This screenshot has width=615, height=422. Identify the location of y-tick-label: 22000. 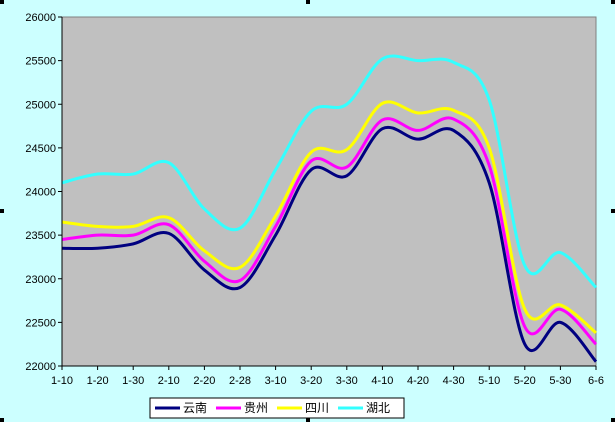
(40, 367).